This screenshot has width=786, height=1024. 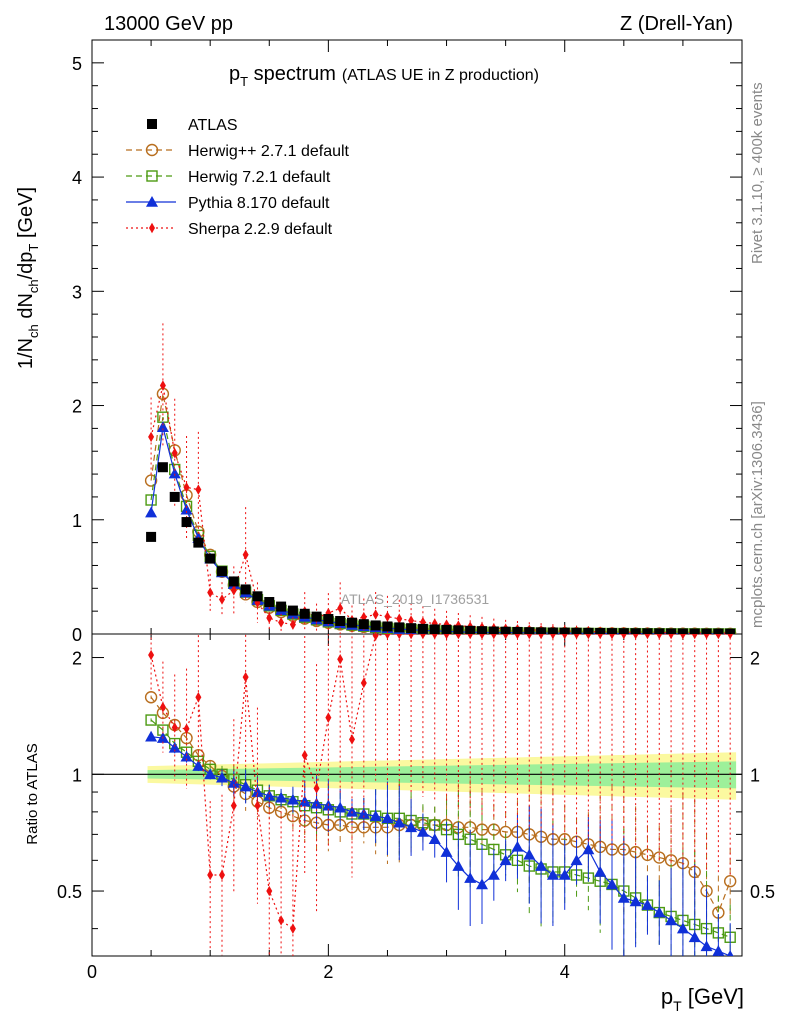 What do you see at coordinates (757, 173) in the screenshot?
I see `rivet-version-label: Rivet 3.1.10, ≥ 400k events` at bounding box center [757, 173].